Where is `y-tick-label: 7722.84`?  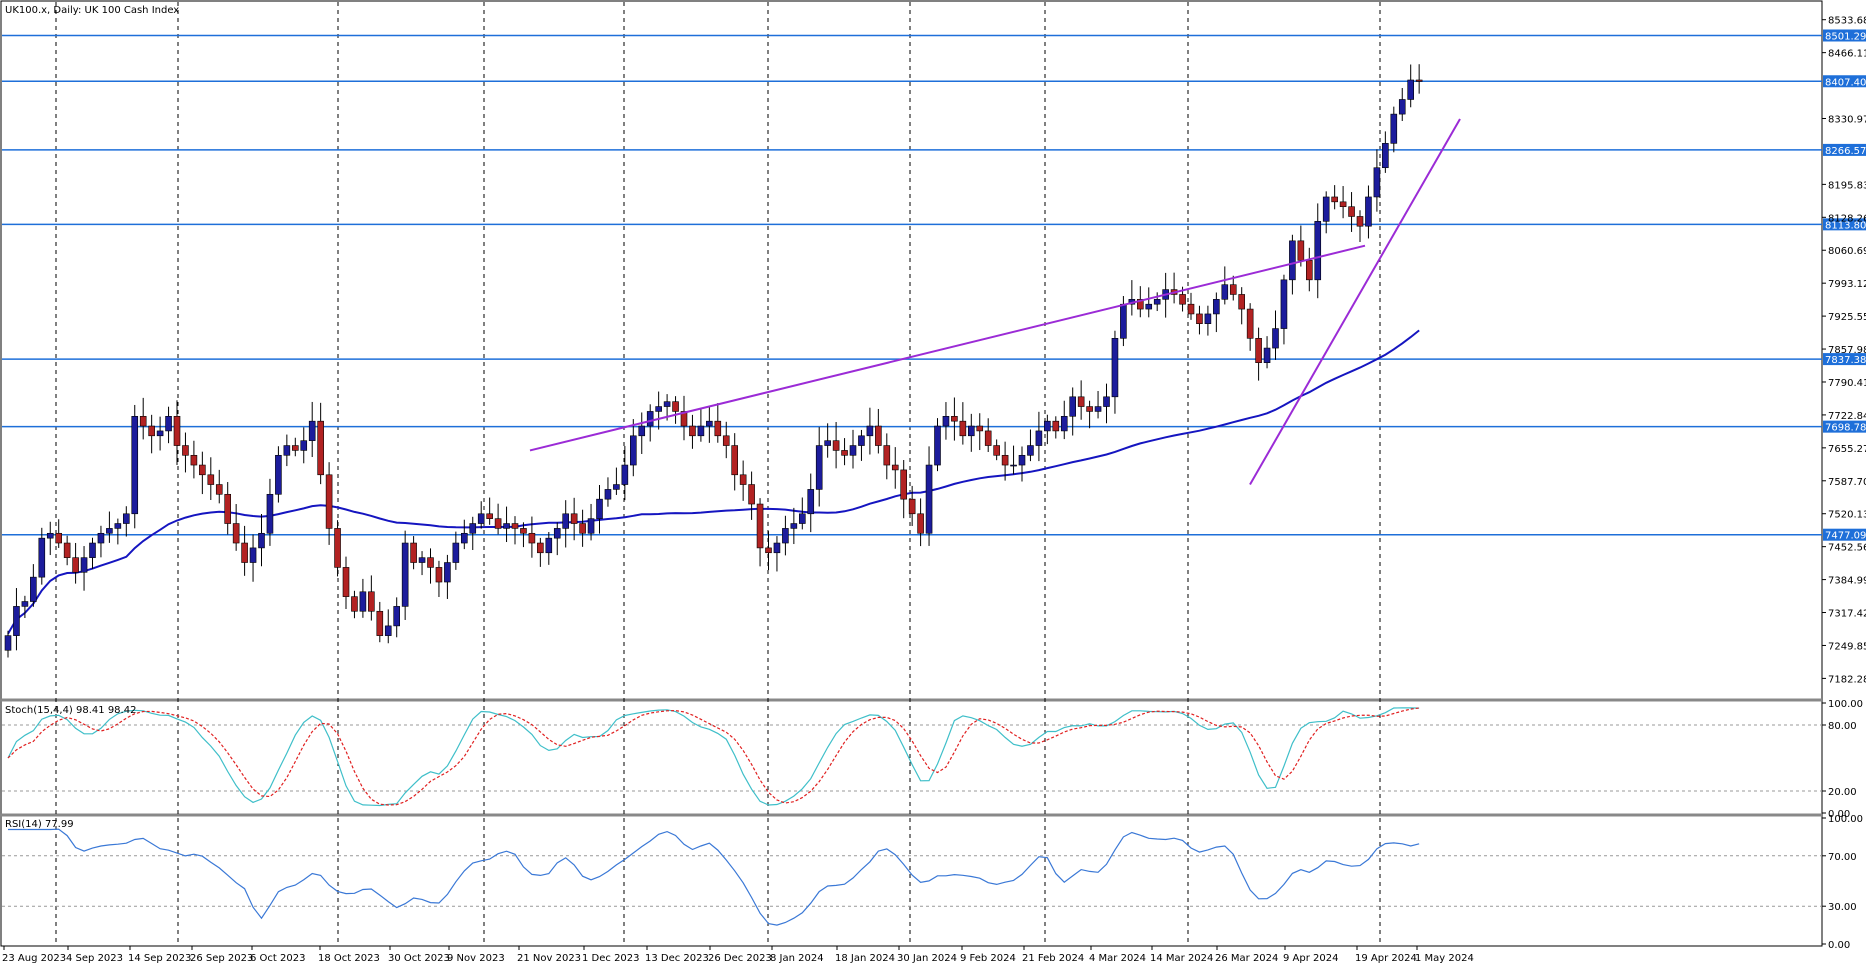 y-tick-label: 7722.84 is located at coordinates (1847, 416).